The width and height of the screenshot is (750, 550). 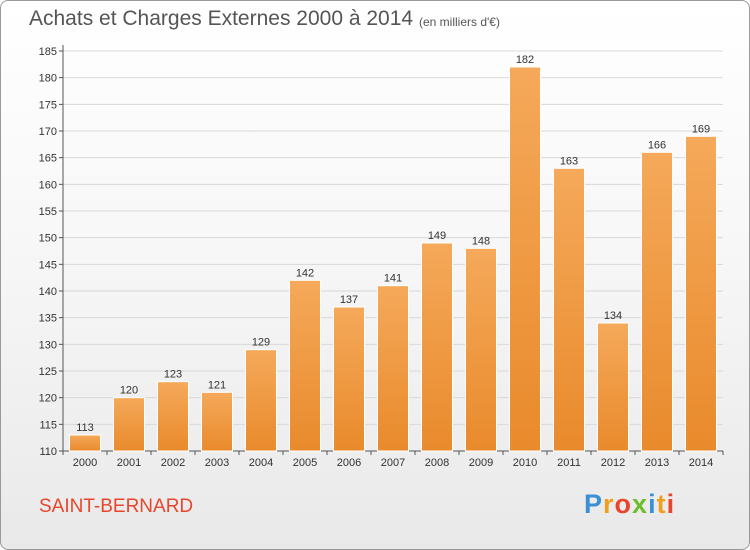 I want to click on x-tick-label: 2007, so click(x=393, y=463).